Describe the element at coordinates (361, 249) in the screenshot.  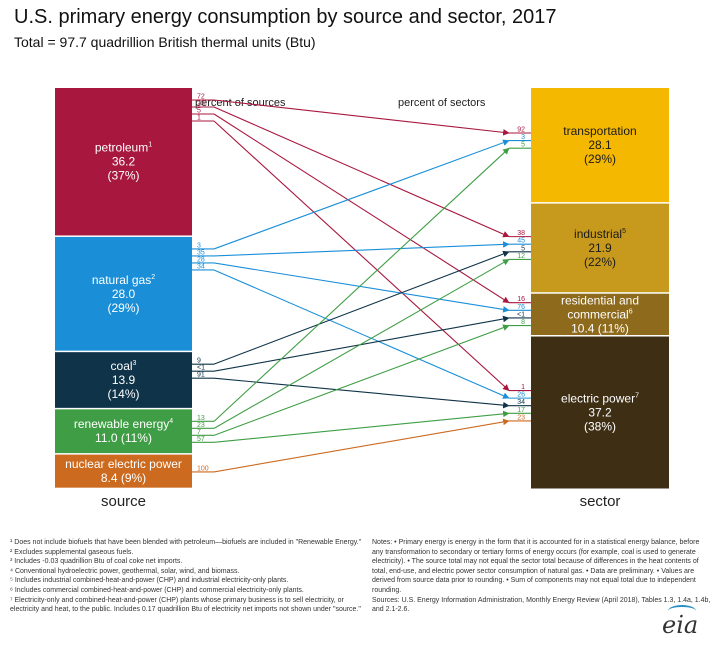
I see `flow-line-natgas-industrial` at that location.